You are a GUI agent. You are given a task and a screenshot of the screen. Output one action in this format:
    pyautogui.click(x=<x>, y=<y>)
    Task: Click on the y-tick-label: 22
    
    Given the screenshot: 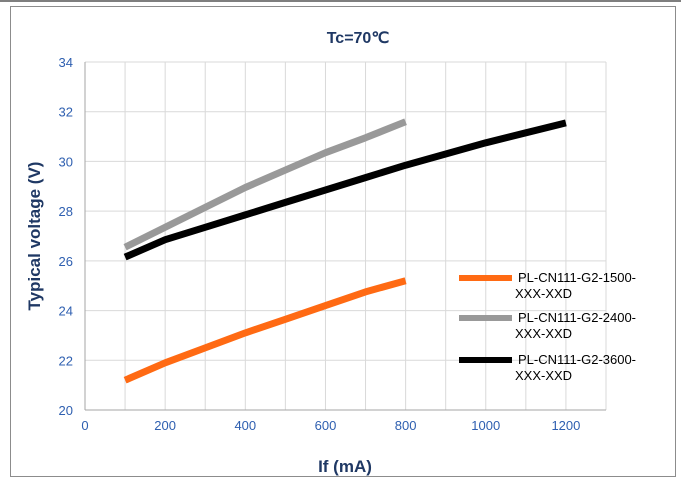 What is the action you would take?
    pyautogui.click(x=66, y=360)
    